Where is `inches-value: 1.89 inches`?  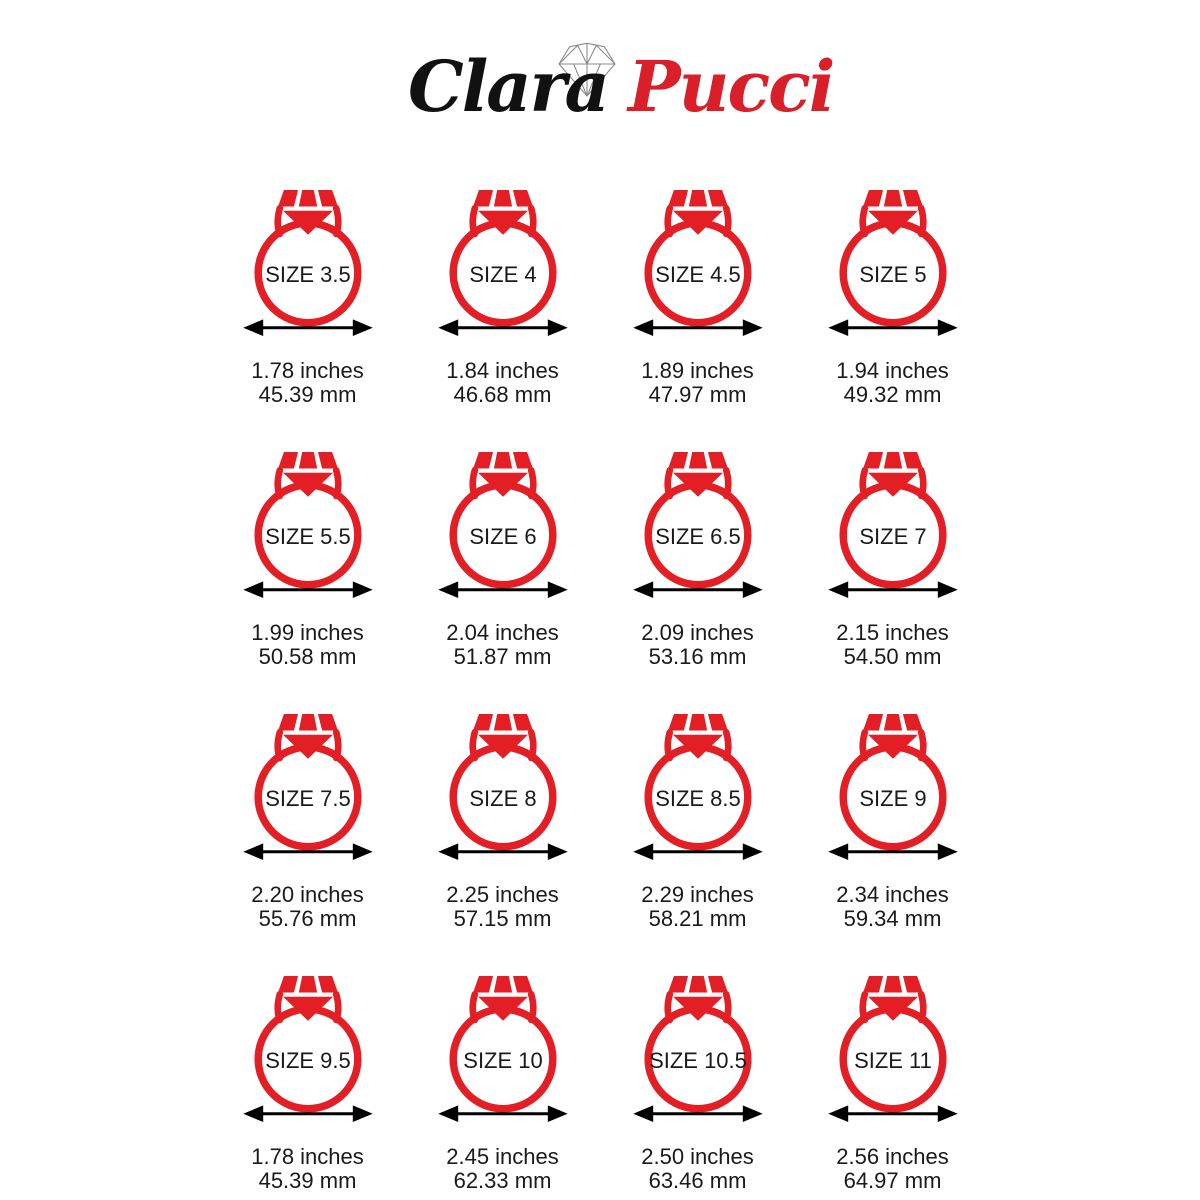 inches-value: 1.89 inches is located at coordinates (697, 370).